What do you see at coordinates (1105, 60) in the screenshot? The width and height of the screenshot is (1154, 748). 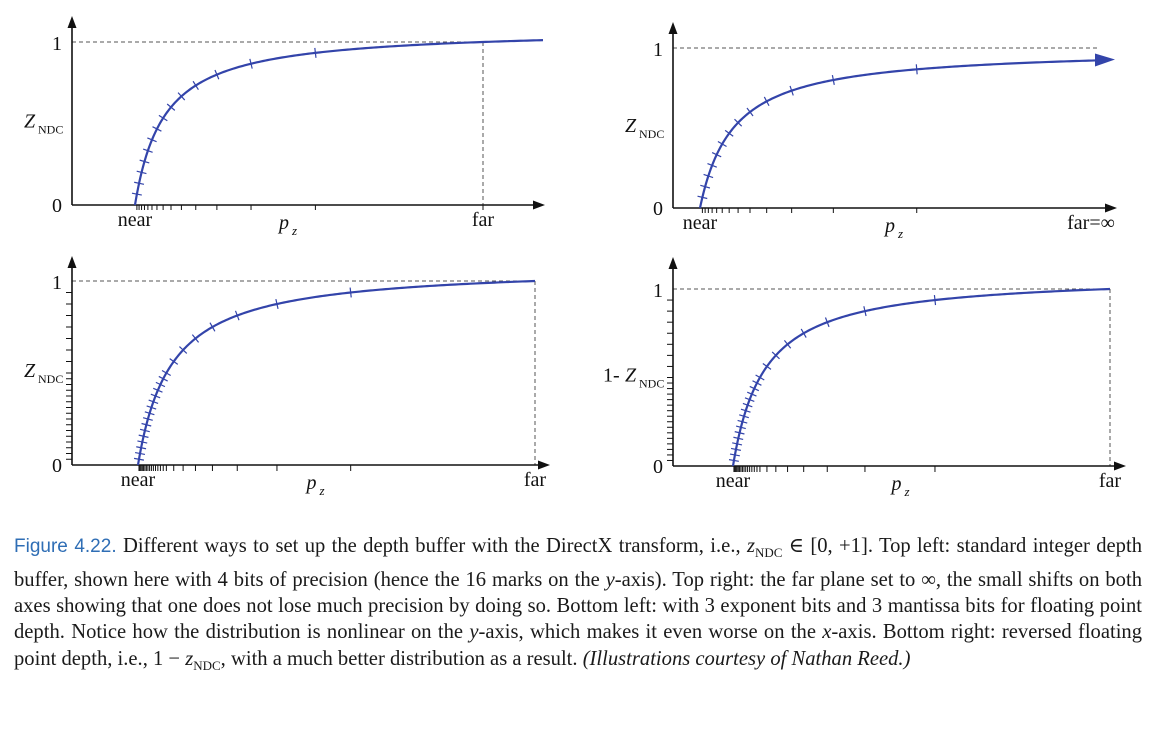 I see `curve-arrow` at bounding box center [1105, 60].